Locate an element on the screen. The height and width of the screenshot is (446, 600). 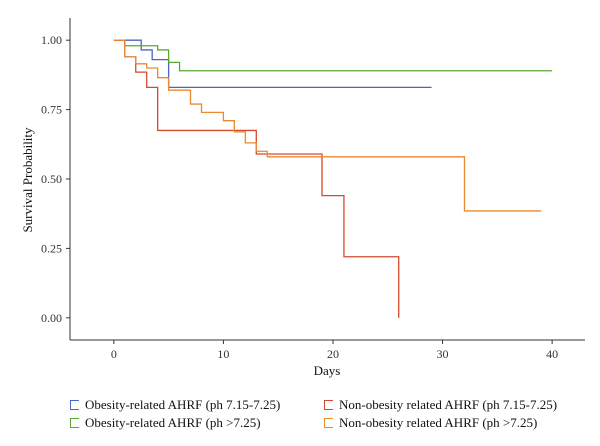
y-tick-label: 0.75 is located at coordinates (51, 110).